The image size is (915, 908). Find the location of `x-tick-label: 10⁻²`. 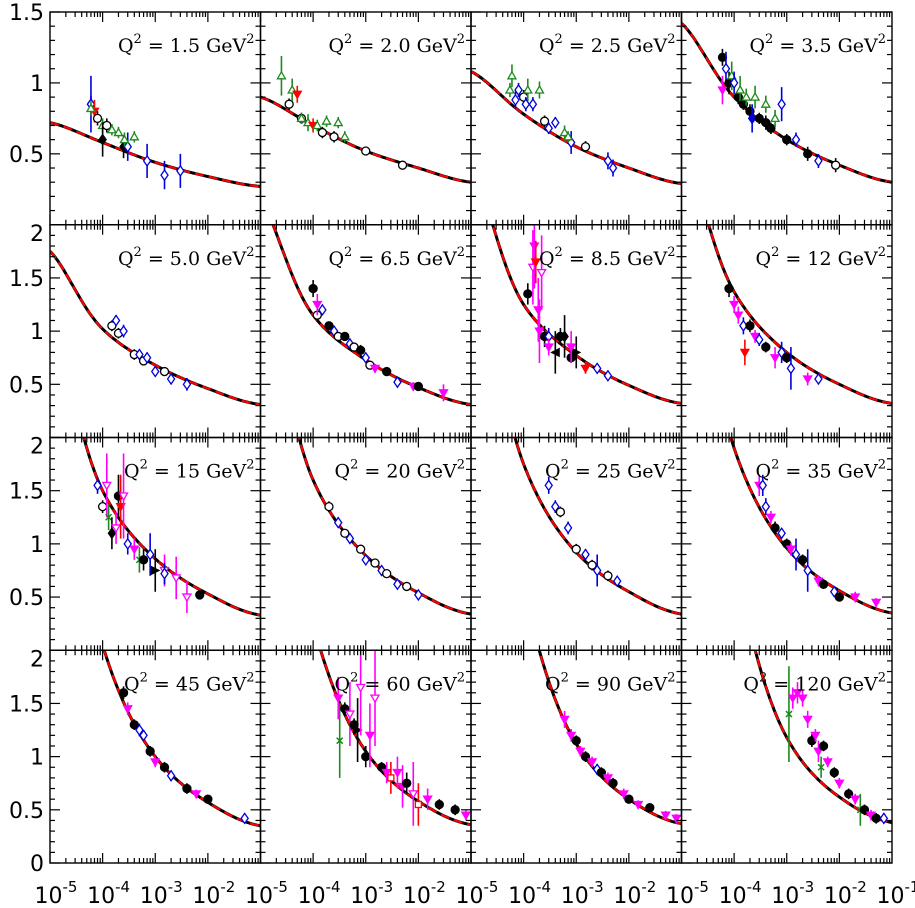

x-tick-label: 10⁻² is located at coordinates (213, 893).